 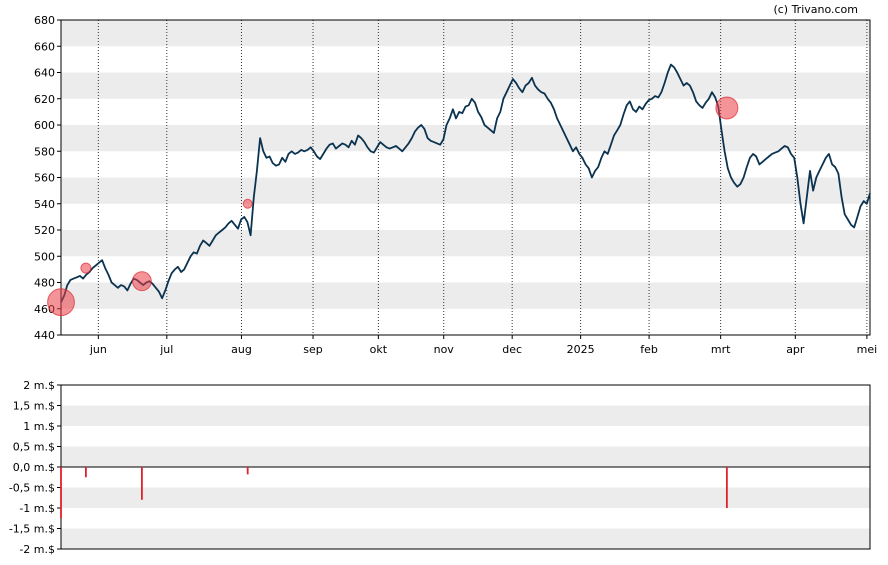 What do you see at coordinates (44, 99) in the screenshot?
I see `y-tick-label: 620` at bounding box center [44, 99].